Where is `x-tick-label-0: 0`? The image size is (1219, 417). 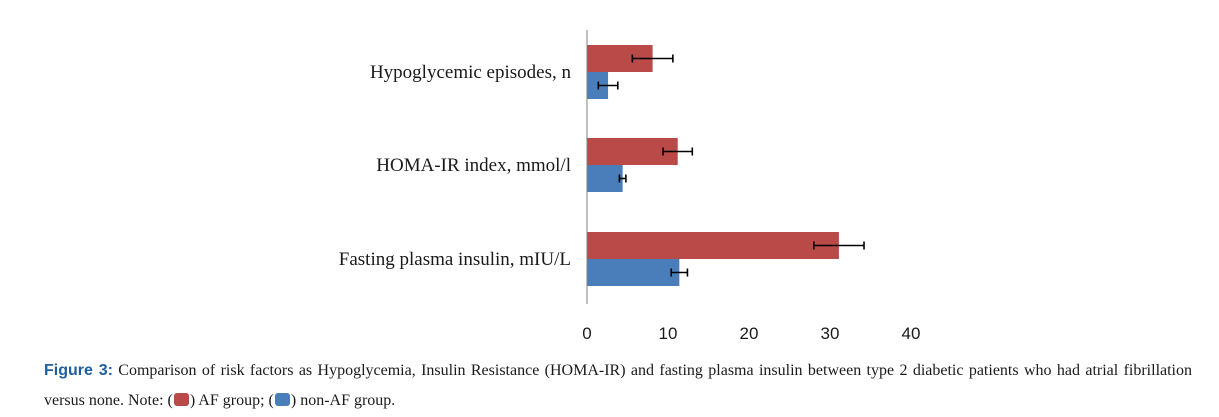
x-tick-label-0: 0 is located at coordinates (586, 333).